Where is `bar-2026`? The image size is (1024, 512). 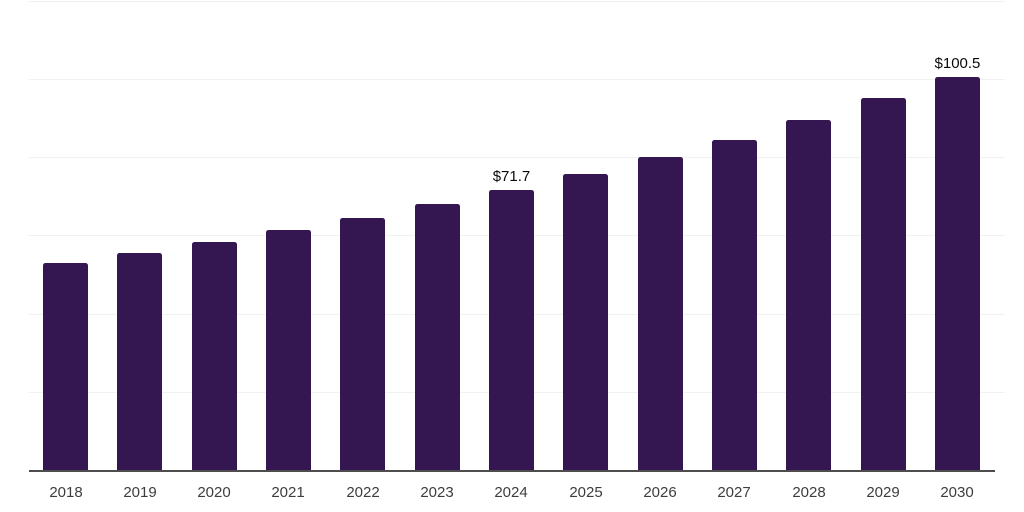 bar-2026 is located at coordinates (660, 313).